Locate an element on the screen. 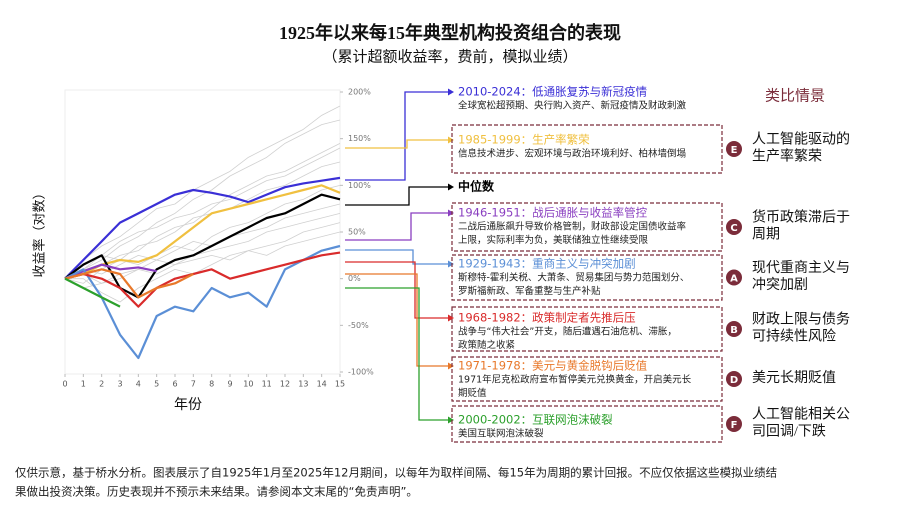 The width and height of the screenshot is (900, 527). x-axis-label: 年份 is located at coordinates (188, 405).